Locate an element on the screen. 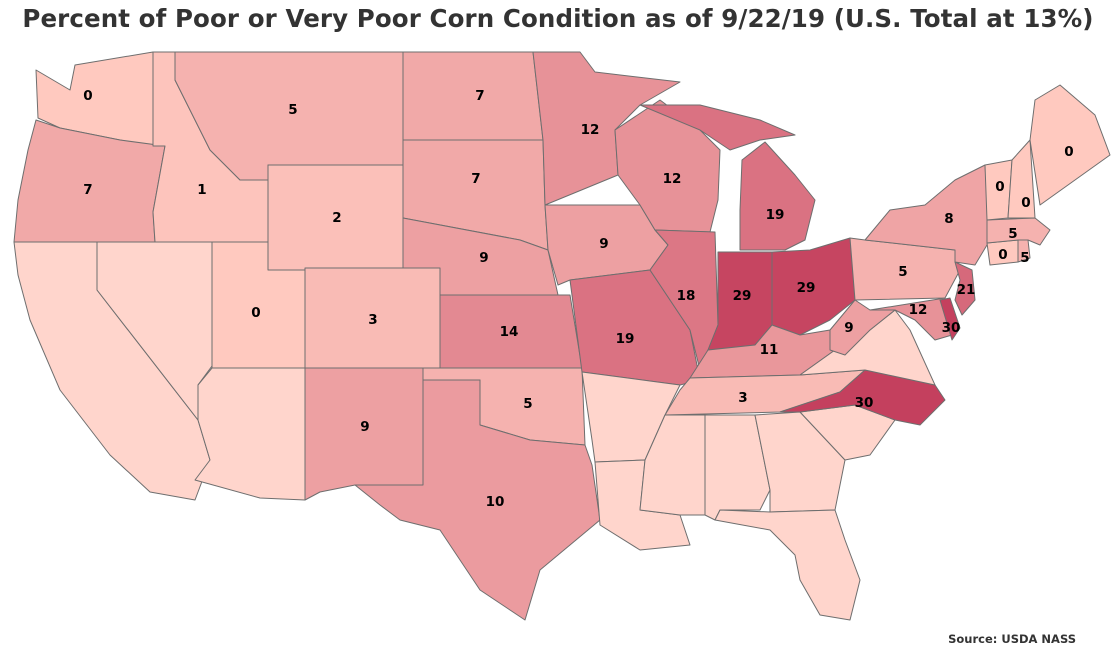 This screenshot has width=1116, height=654. state-value-label-oh: 29 is located at coordinates (806, 288).